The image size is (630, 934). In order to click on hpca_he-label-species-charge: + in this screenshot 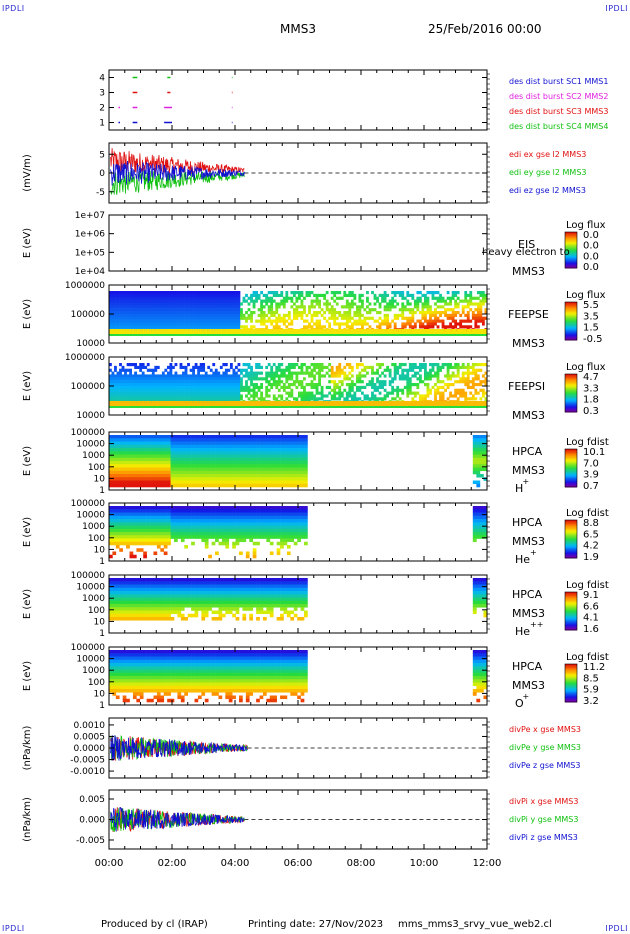, I will do `click(533, 552)`.